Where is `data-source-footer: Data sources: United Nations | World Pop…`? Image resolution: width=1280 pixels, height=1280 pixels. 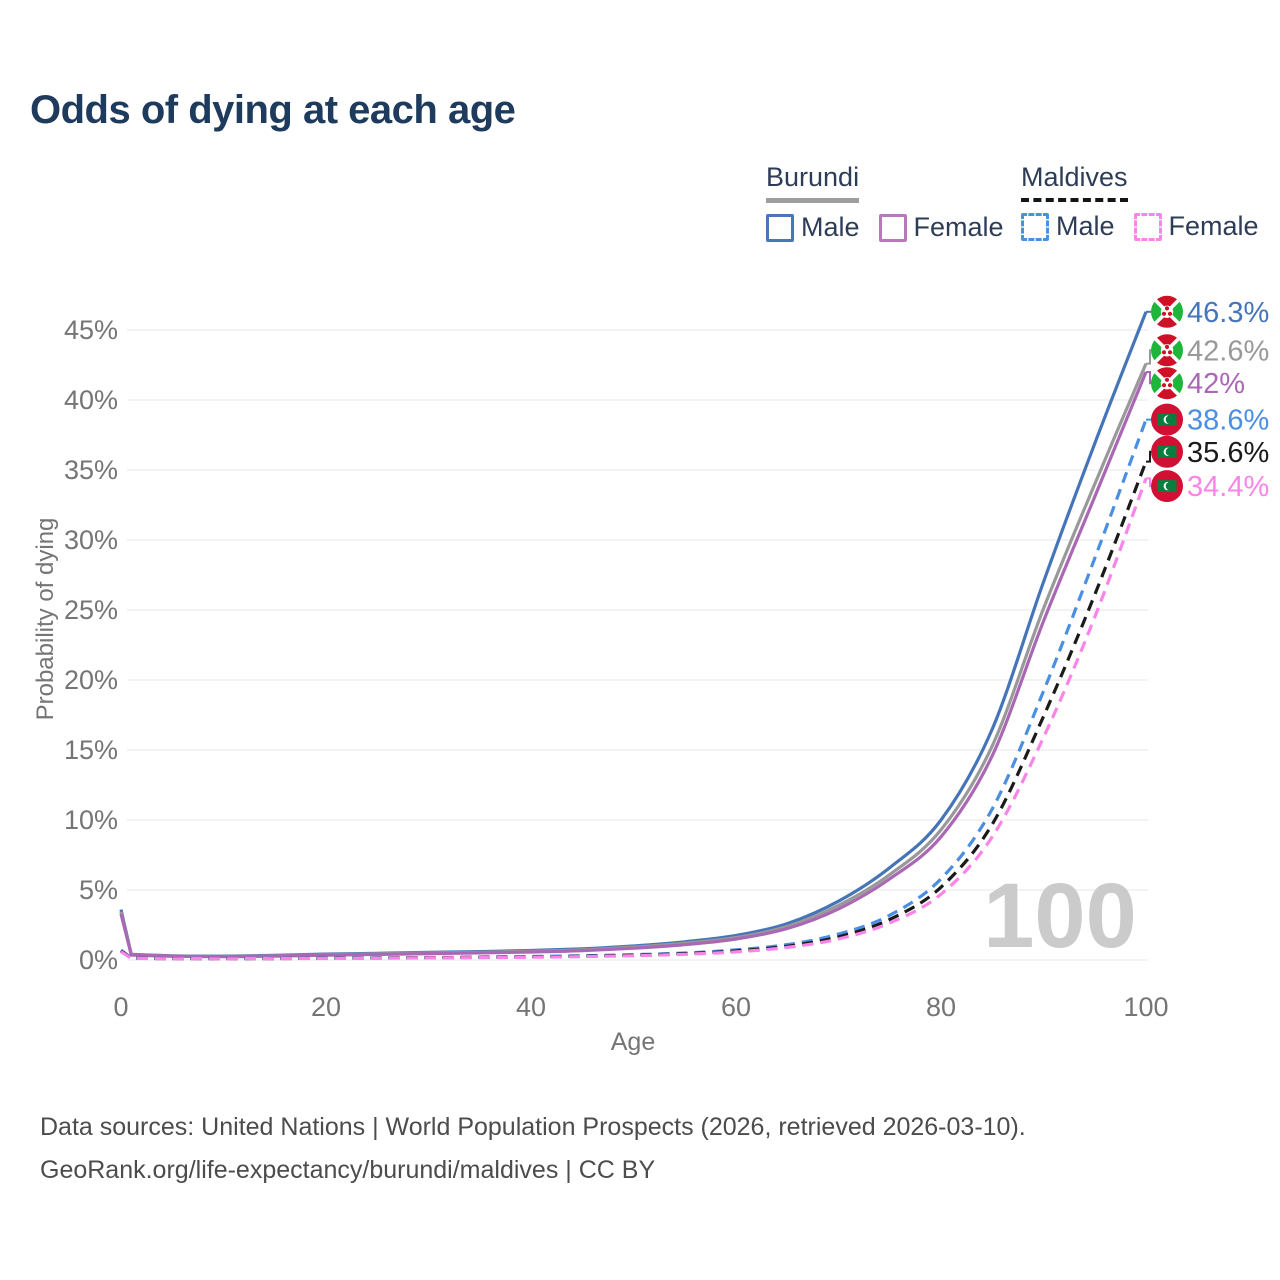
data-source-footer: Data sources: United Nations | World Pop… is located at coordinates (533, 1149).